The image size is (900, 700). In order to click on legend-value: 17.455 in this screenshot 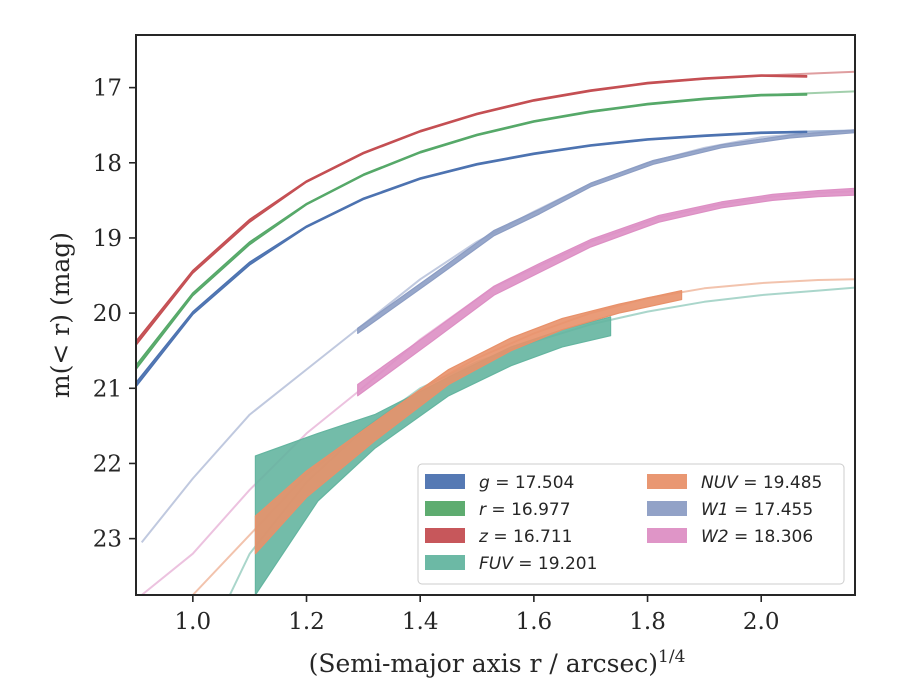, I will do `click(783, 510)`.